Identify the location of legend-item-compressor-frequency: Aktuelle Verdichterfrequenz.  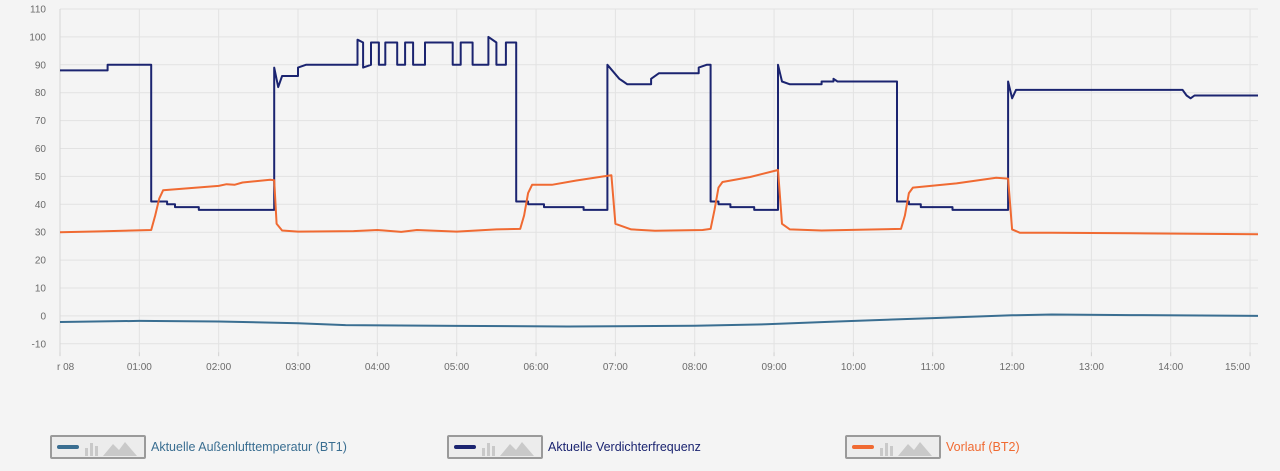
(574, 447).